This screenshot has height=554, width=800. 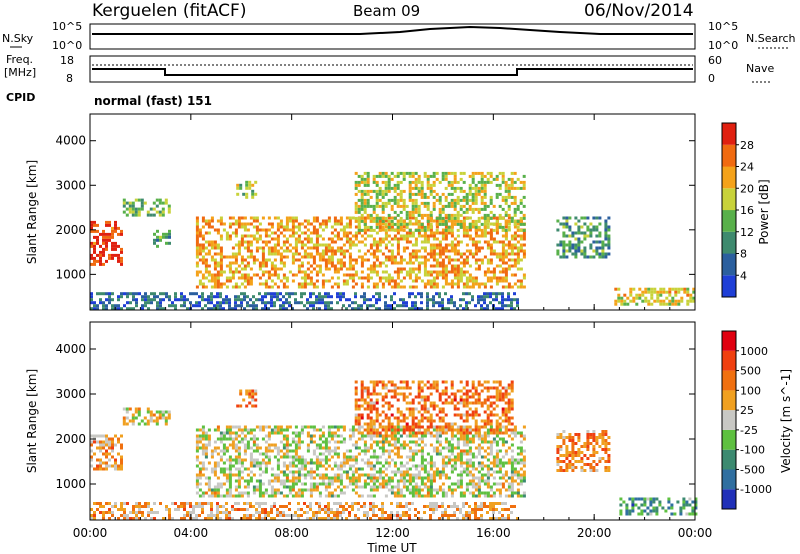 I want to click on noise-right-tick-bottom: 10^0, so click(x=723, y=45).